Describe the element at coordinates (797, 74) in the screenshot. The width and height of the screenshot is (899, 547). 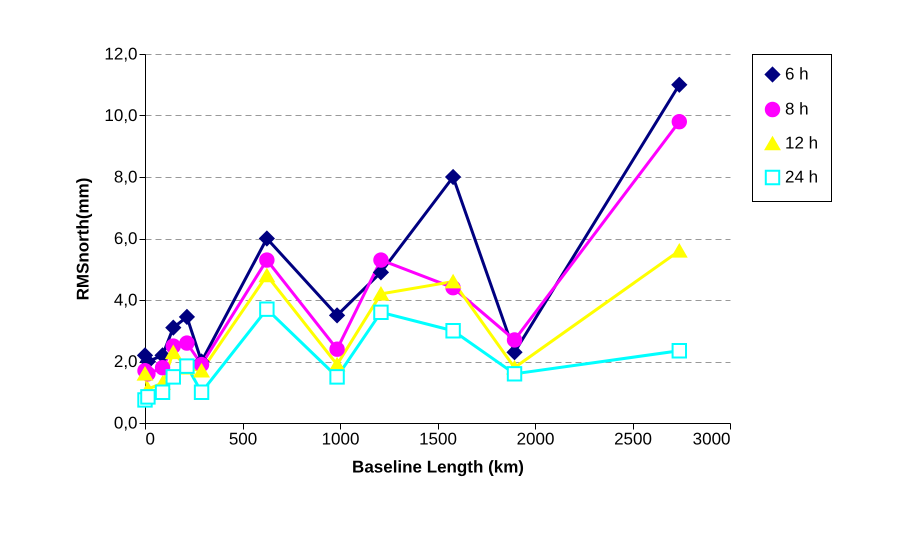
I see `legend-label: 6 h` at that location.